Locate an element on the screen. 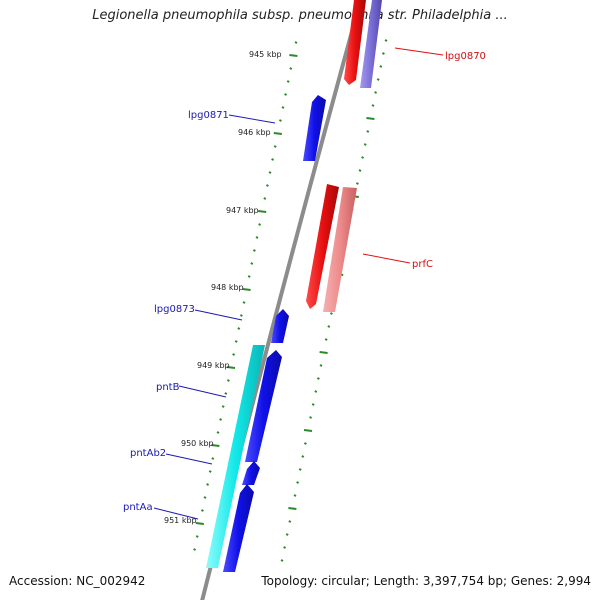  kbp-label-945: 945 kbp is located at coordinates (265, 54).